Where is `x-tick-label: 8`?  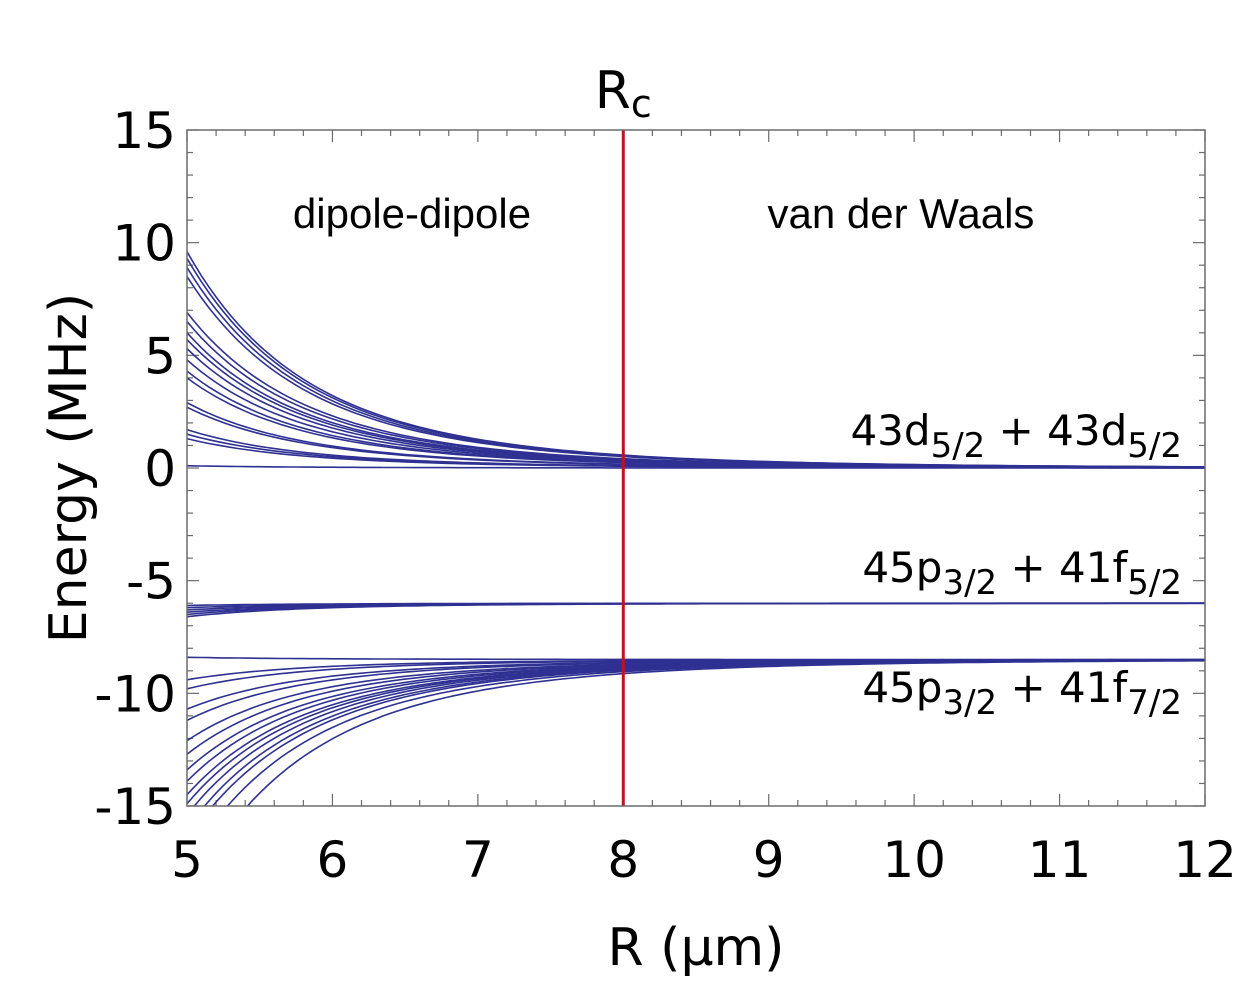 x-tick-label: 8 is located at coordinates (623, 860).